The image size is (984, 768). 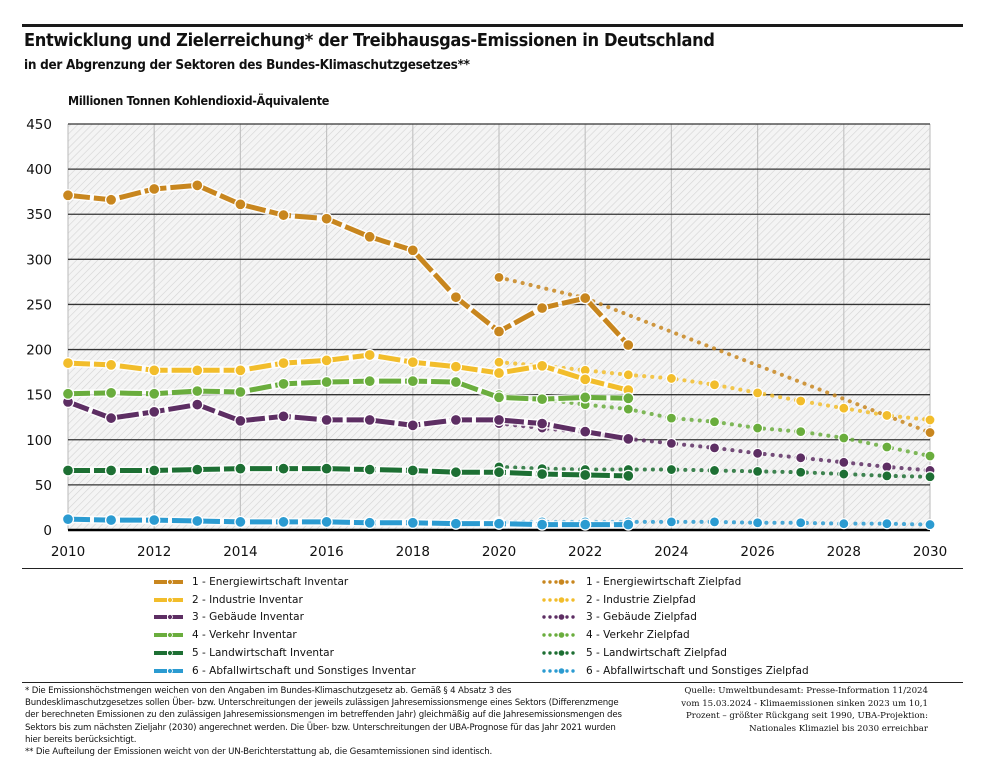 I want to click on source-line: Nationales Klimaziel bis 2030 erreichbar, so click(x=838, y=728).